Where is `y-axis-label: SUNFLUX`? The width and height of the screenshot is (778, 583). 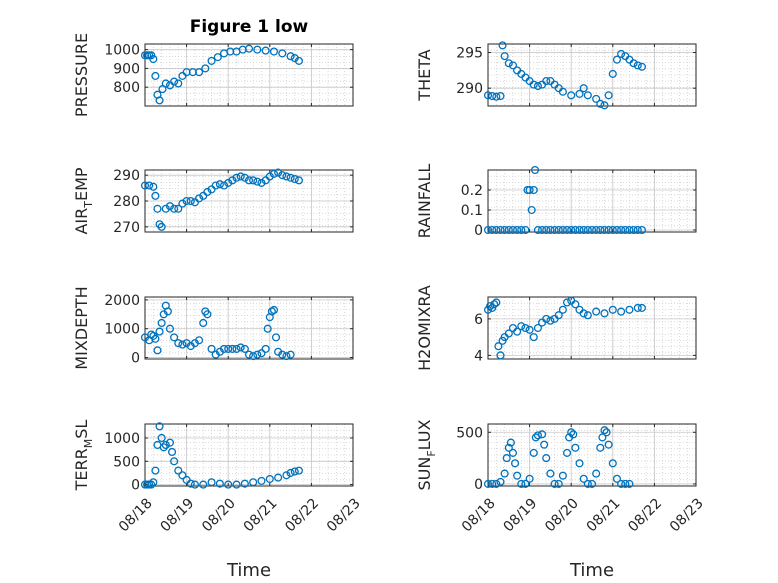 y-axis-label: SUNFLUX is located at coordinates (426, 454).